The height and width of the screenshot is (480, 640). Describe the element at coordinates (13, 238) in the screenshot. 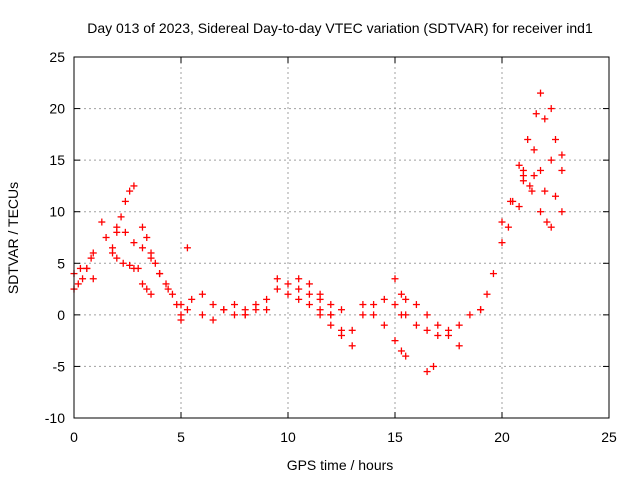

I see `y-axis-label: SDTVAR / TECUs` at that location.